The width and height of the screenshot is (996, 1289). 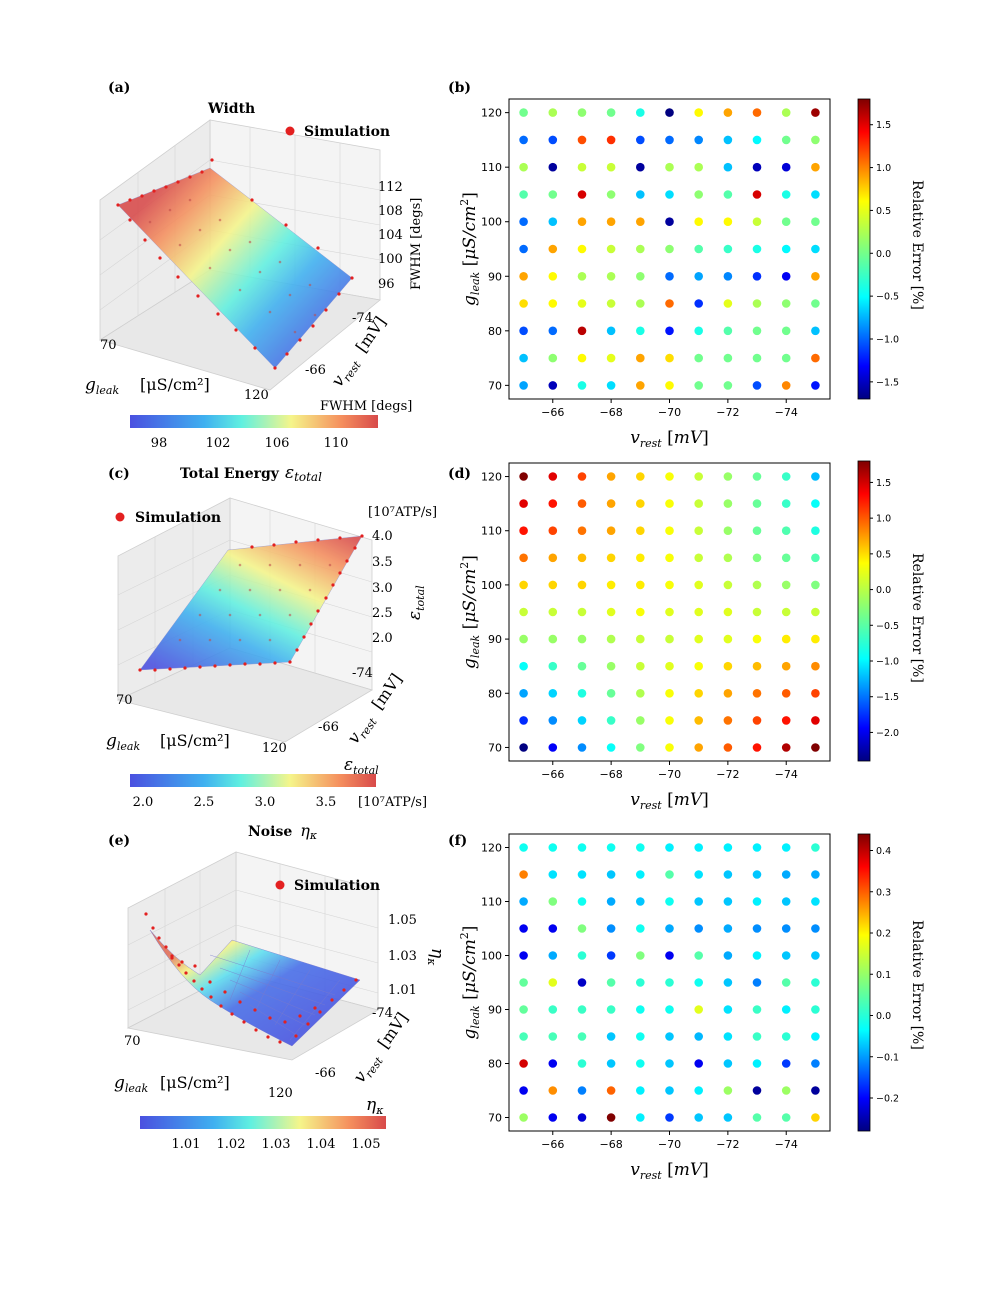 What do you see at coordinates (402, 920) in the screenshot?
I see `panel-e-ztick: 1.05` at bounding box center [402, 920].